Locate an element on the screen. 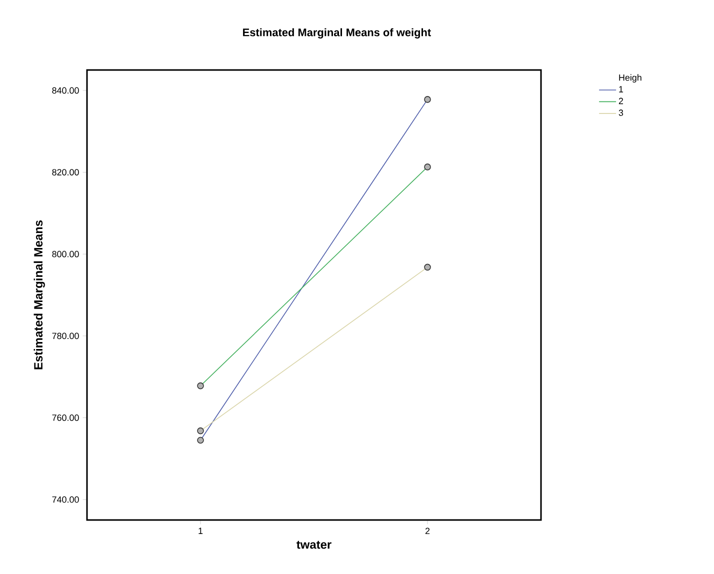 The image size is (714, 574). y-tick-label: 780.00 is located at coordinates (65, 336).